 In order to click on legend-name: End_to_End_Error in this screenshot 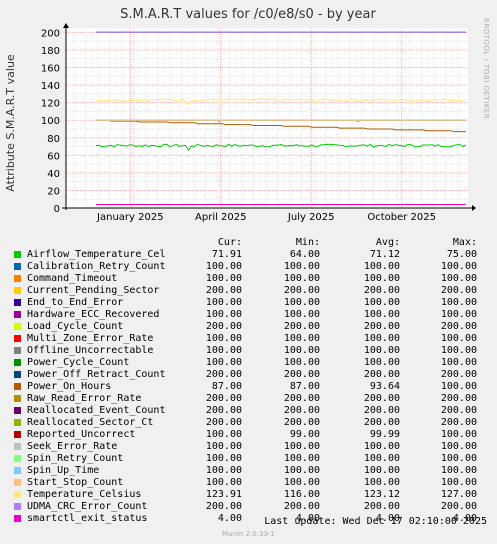, I will do `click(75, 302)`.